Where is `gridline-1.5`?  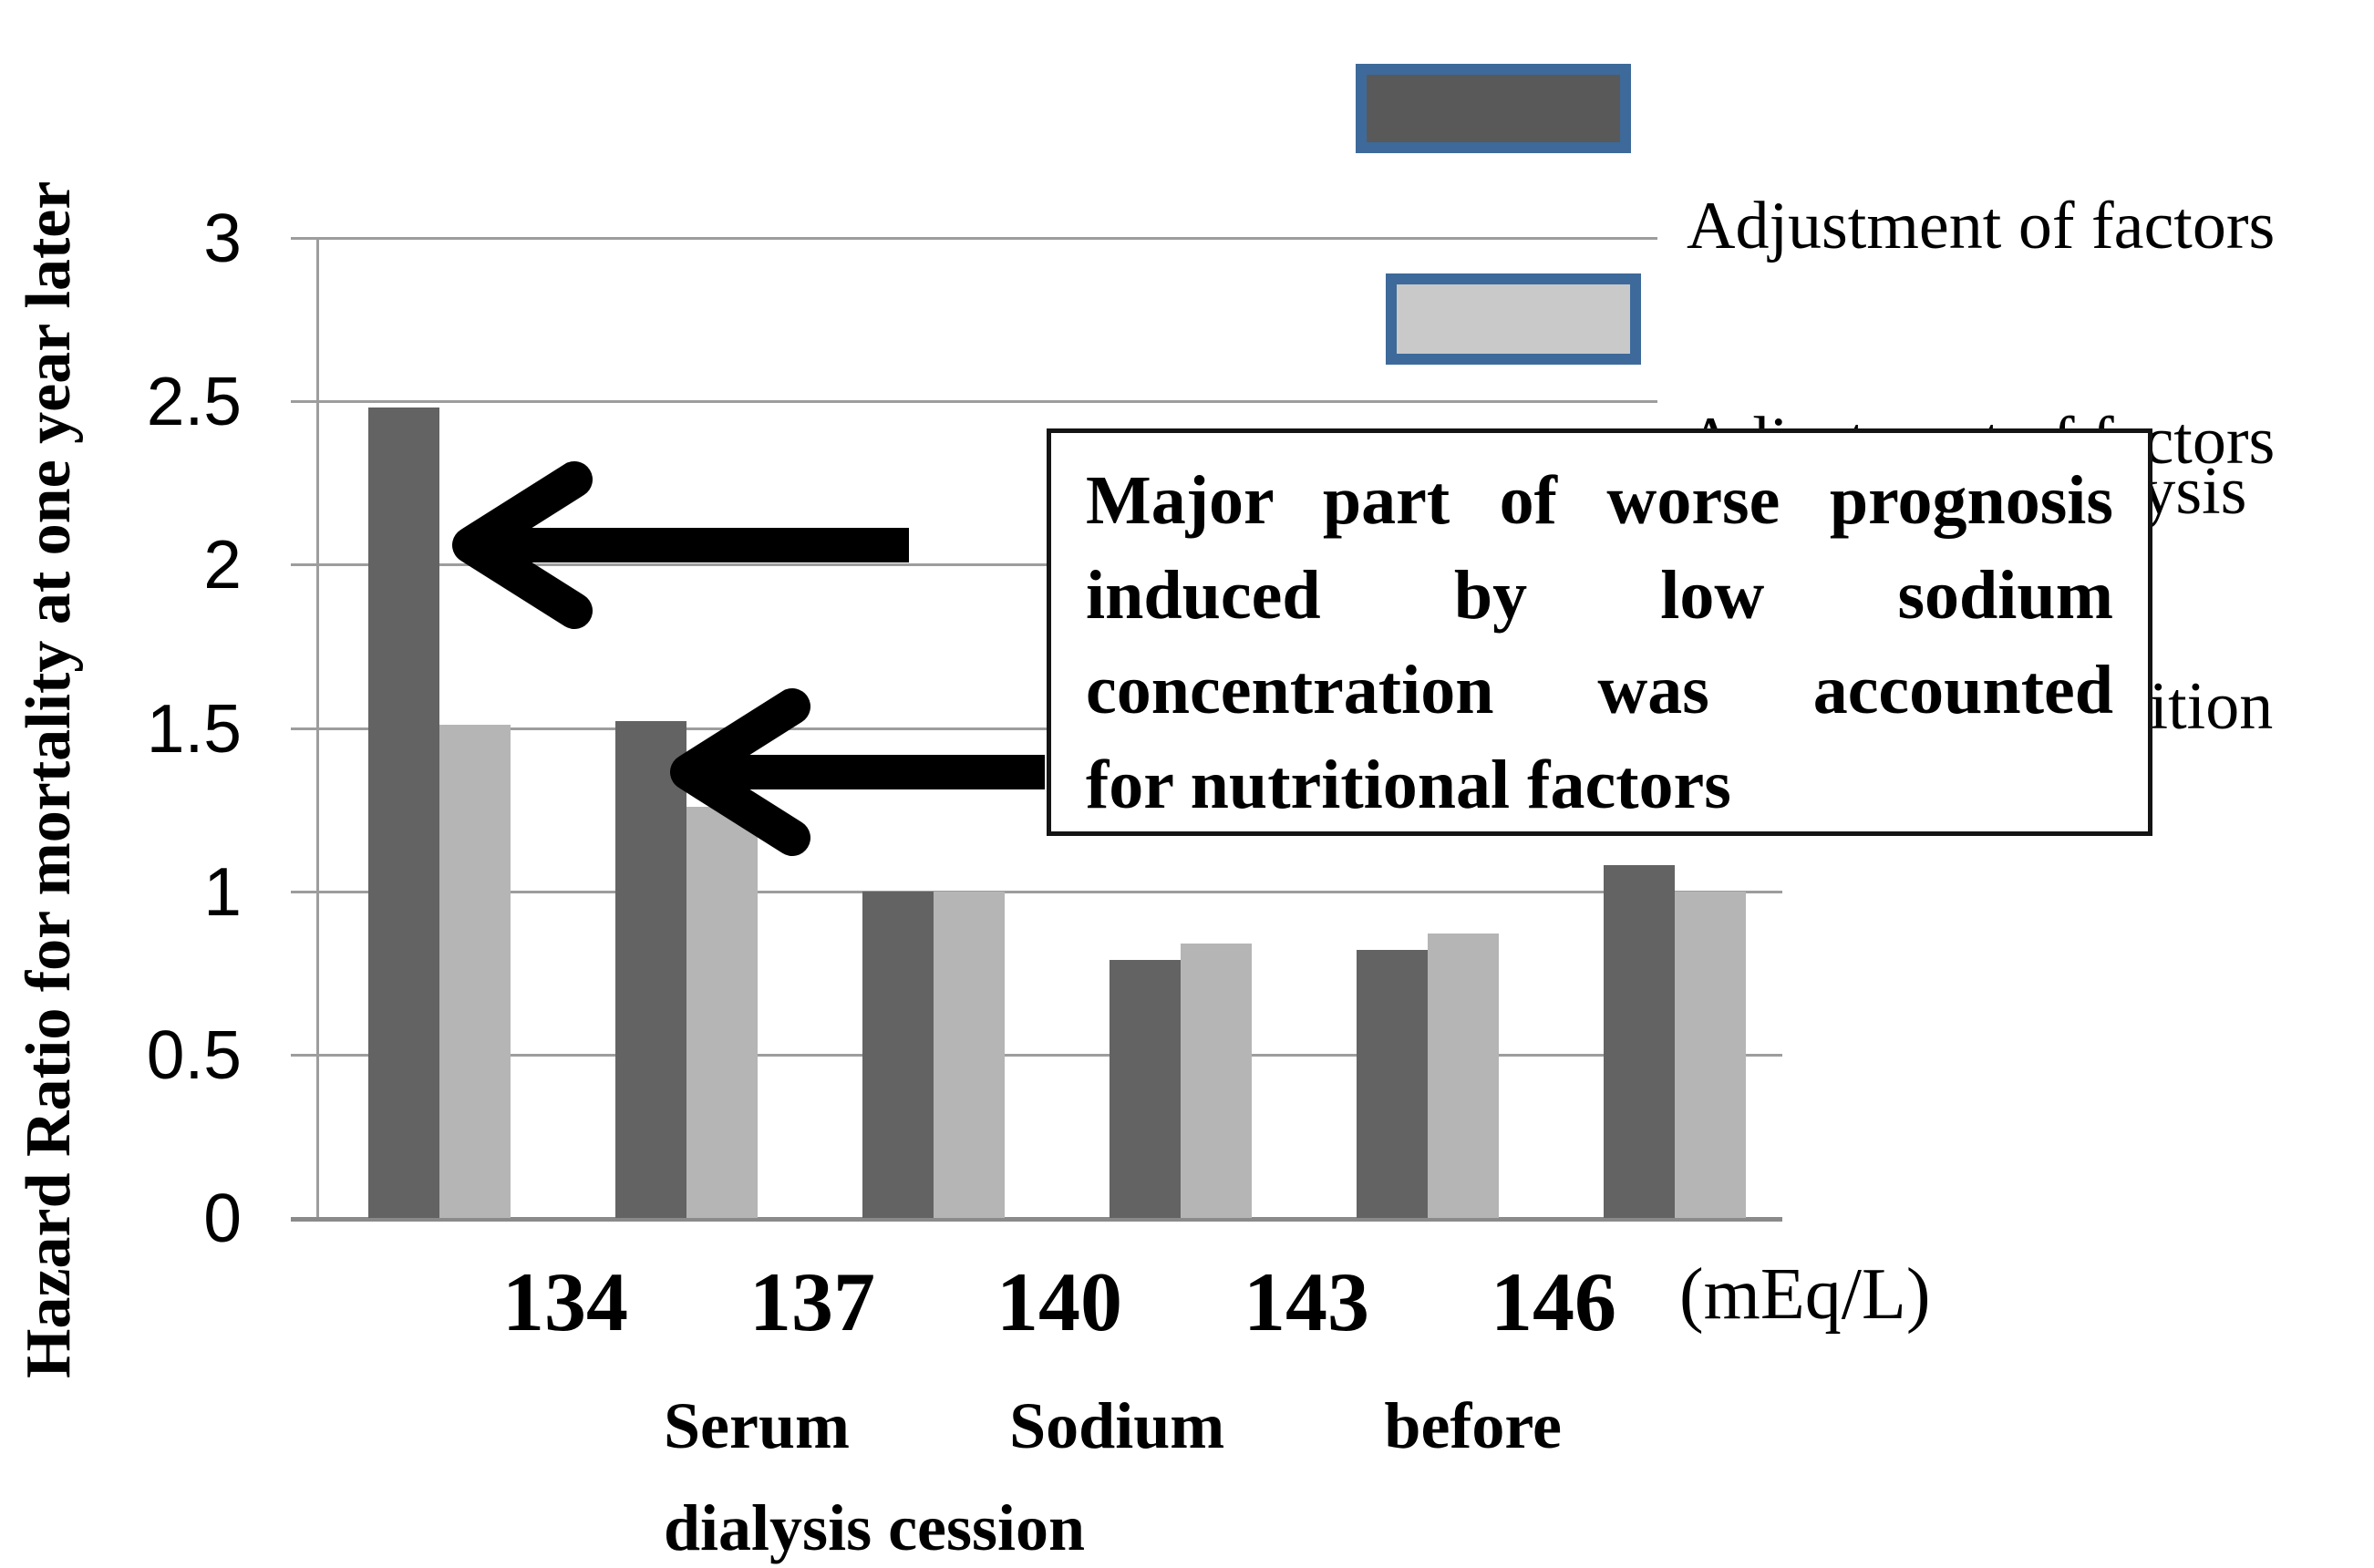
gridline-1.5 is located at coordinates (1036, 728).